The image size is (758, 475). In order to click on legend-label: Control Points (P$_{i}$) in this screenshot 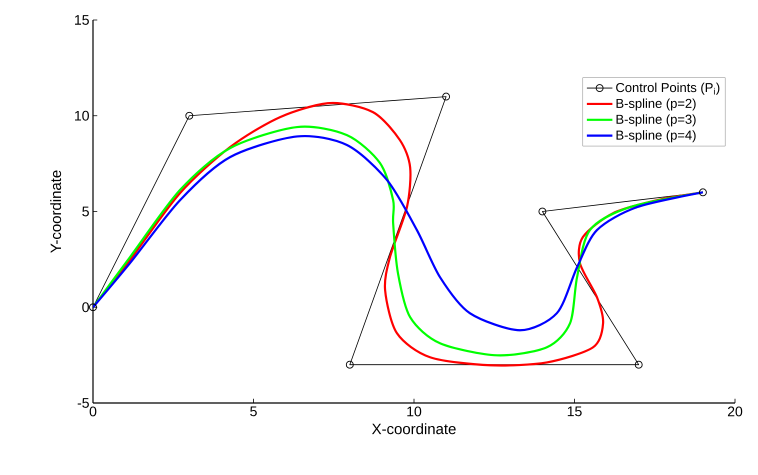, I will do `click(668, 88)`.